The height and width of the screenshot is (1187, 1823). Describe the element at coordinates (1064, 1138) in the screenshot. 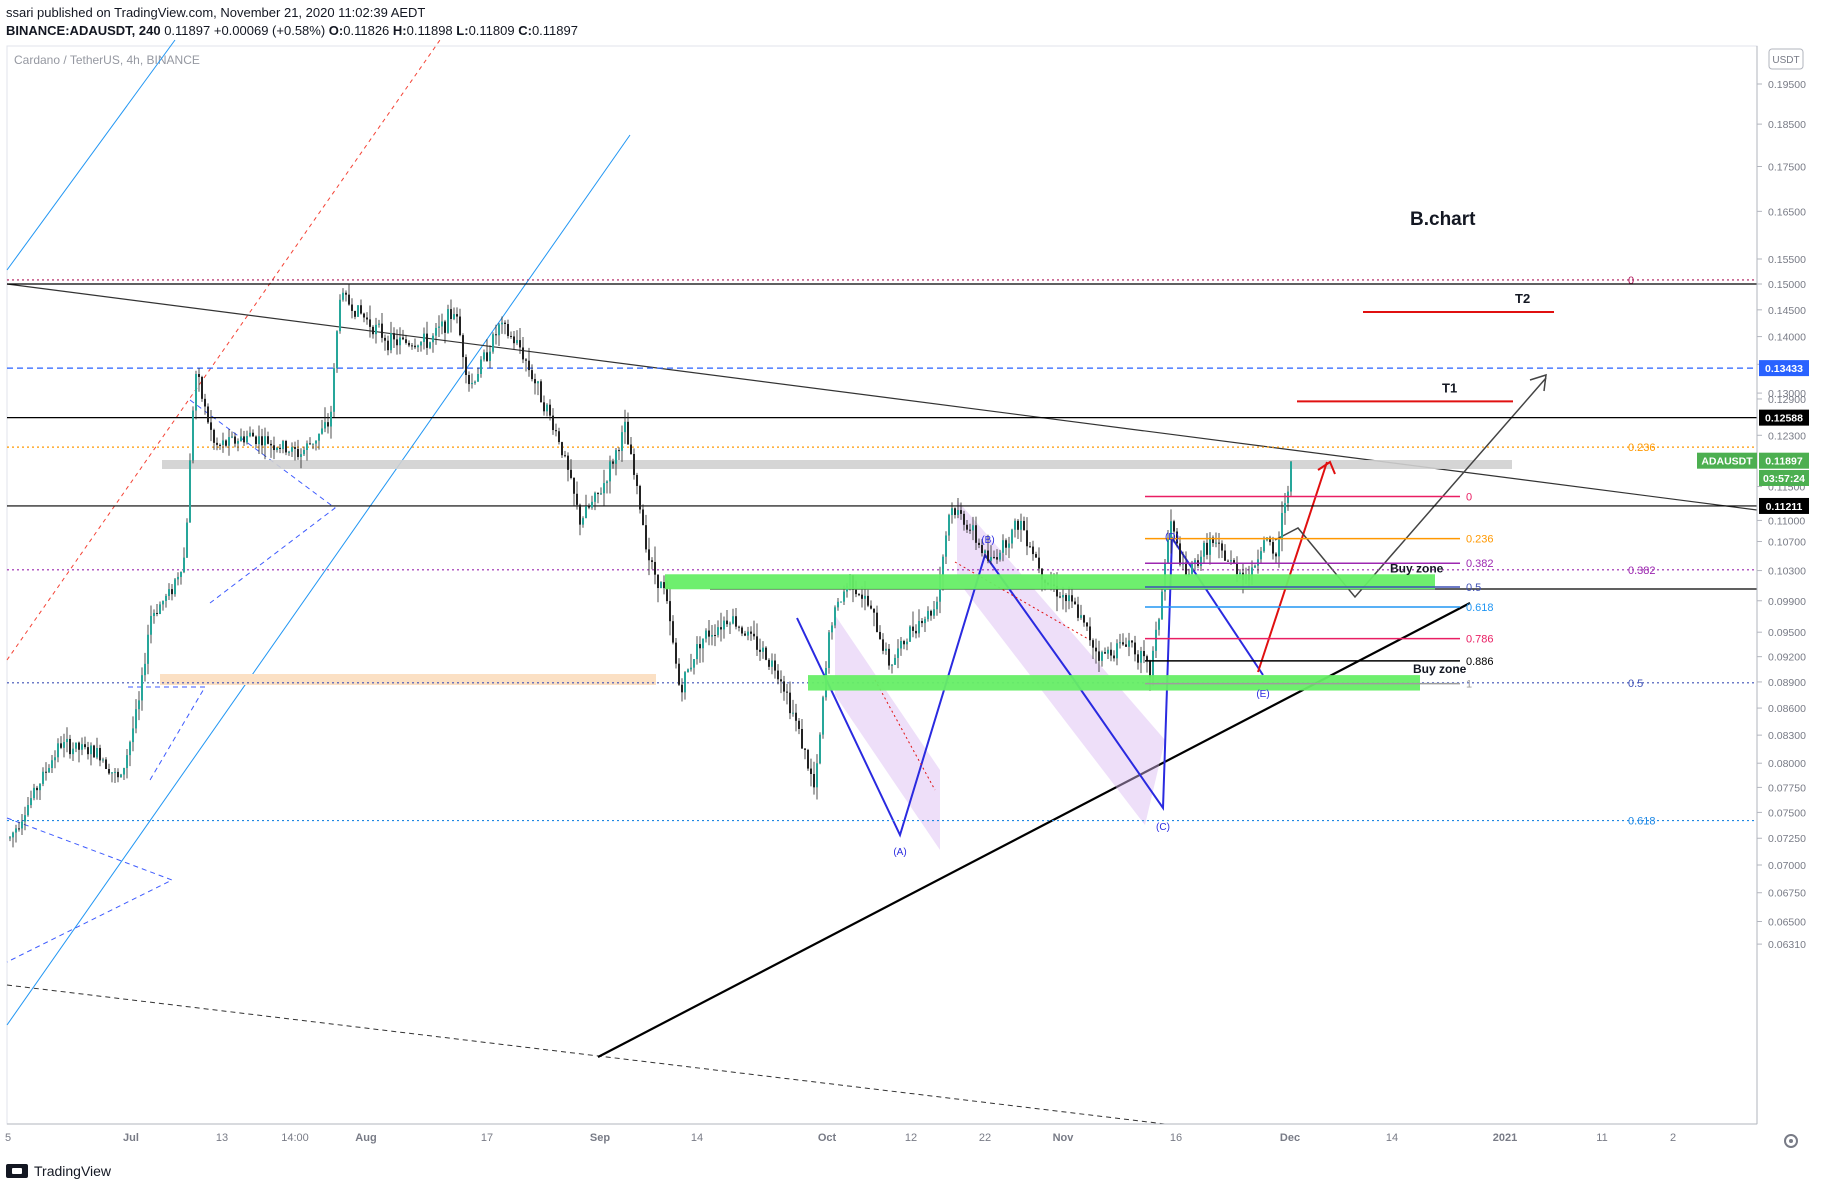

I see `time-tick-label: Nov` at that location.